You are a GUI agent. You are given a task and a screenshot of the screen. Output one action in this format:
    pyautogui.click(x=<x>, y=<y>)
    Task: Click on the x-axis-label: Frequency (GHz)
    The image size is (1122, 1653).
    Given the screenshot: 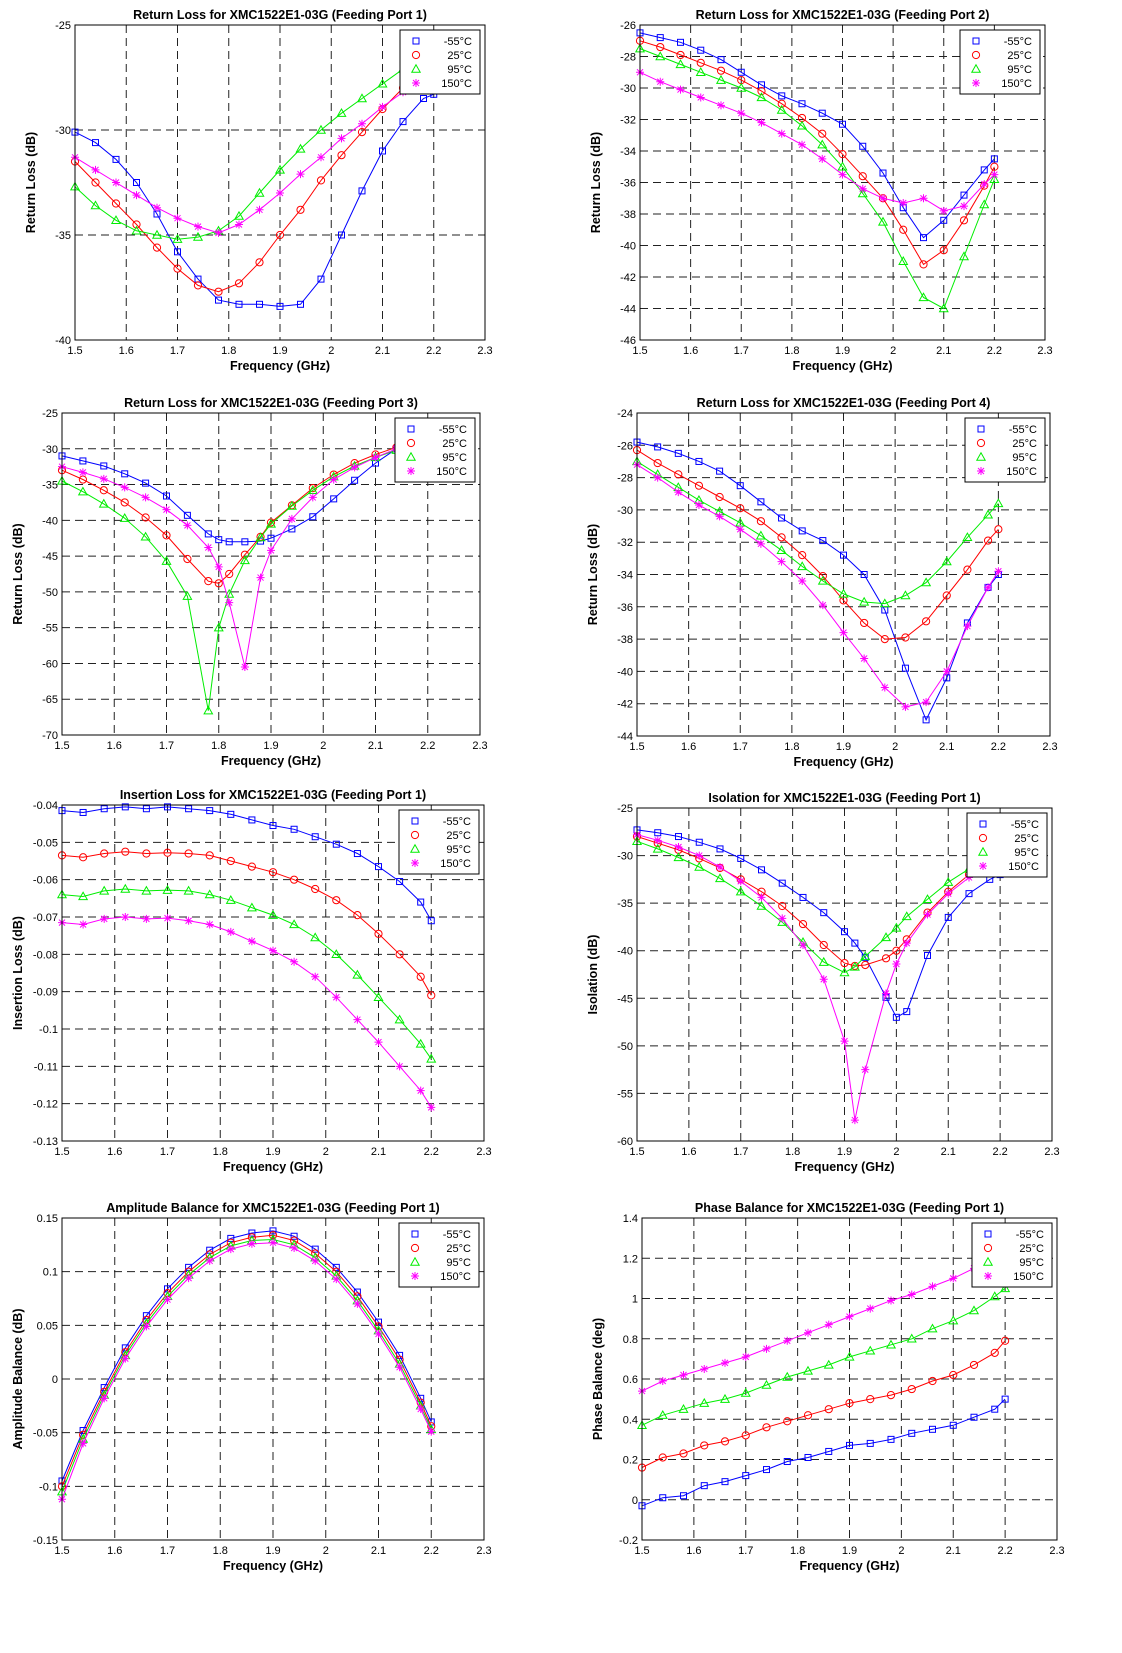 What is the action you would take?
    pyautogui.click(x=844, y=1167)
    